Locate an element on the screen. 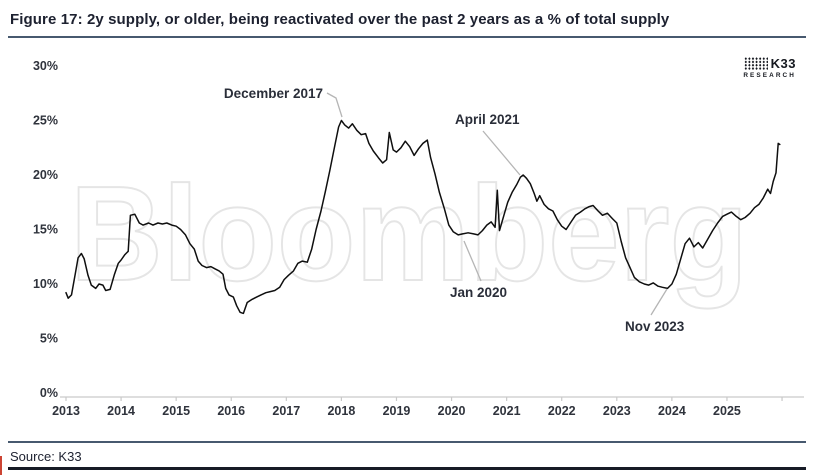 This screenshot has width=814, height=475. k33-logo-text: K33 is located at coordinates (783, 63).